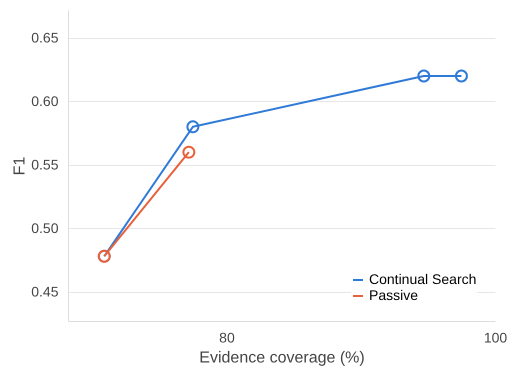 The image size is (527, 370). I want to click on y-tick-label: 0.65, so click(45, 37).